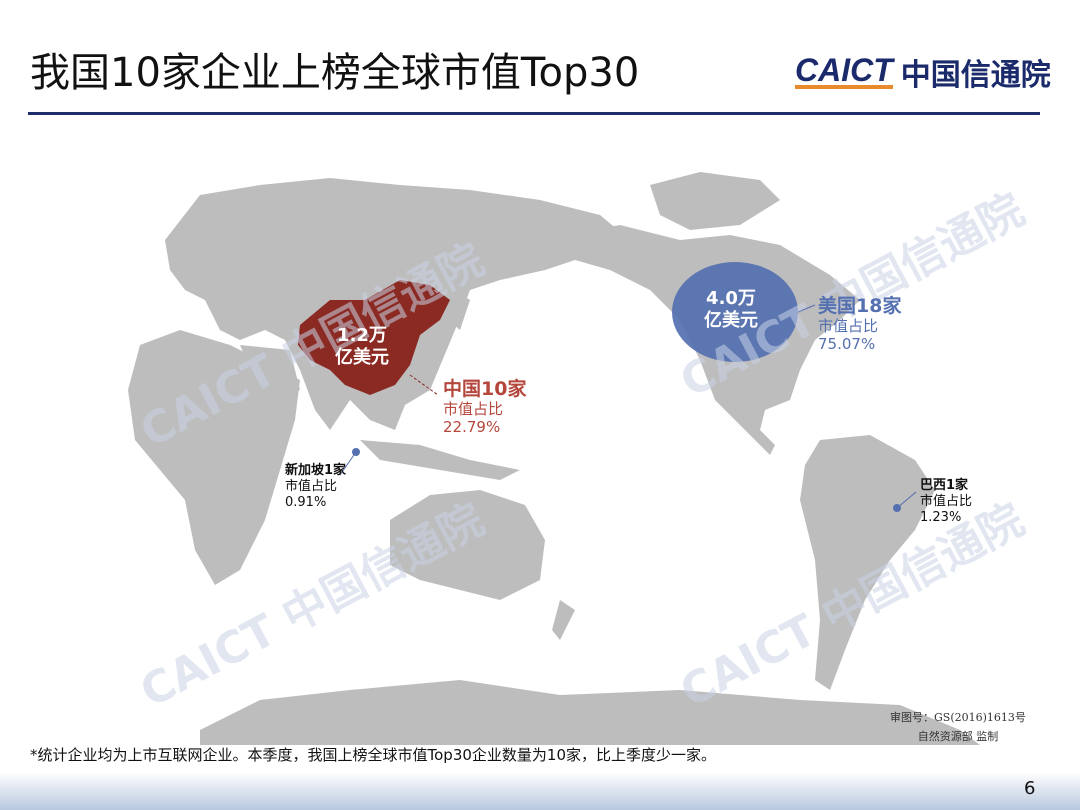  Describe the element at coordinates (348, 463) in the screenshot. I see `singapore-leader` at that location.